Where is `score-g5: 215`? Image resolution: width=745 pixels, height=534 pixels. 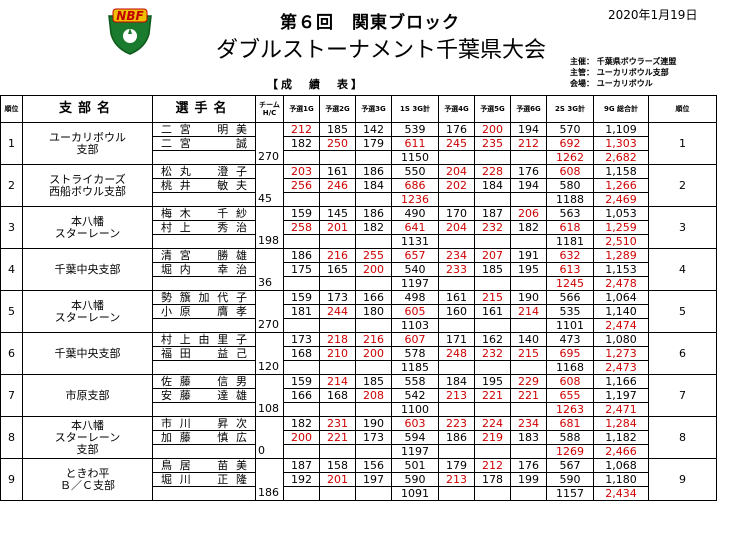 score-g5: 215 is located at coordinates (492, 297).